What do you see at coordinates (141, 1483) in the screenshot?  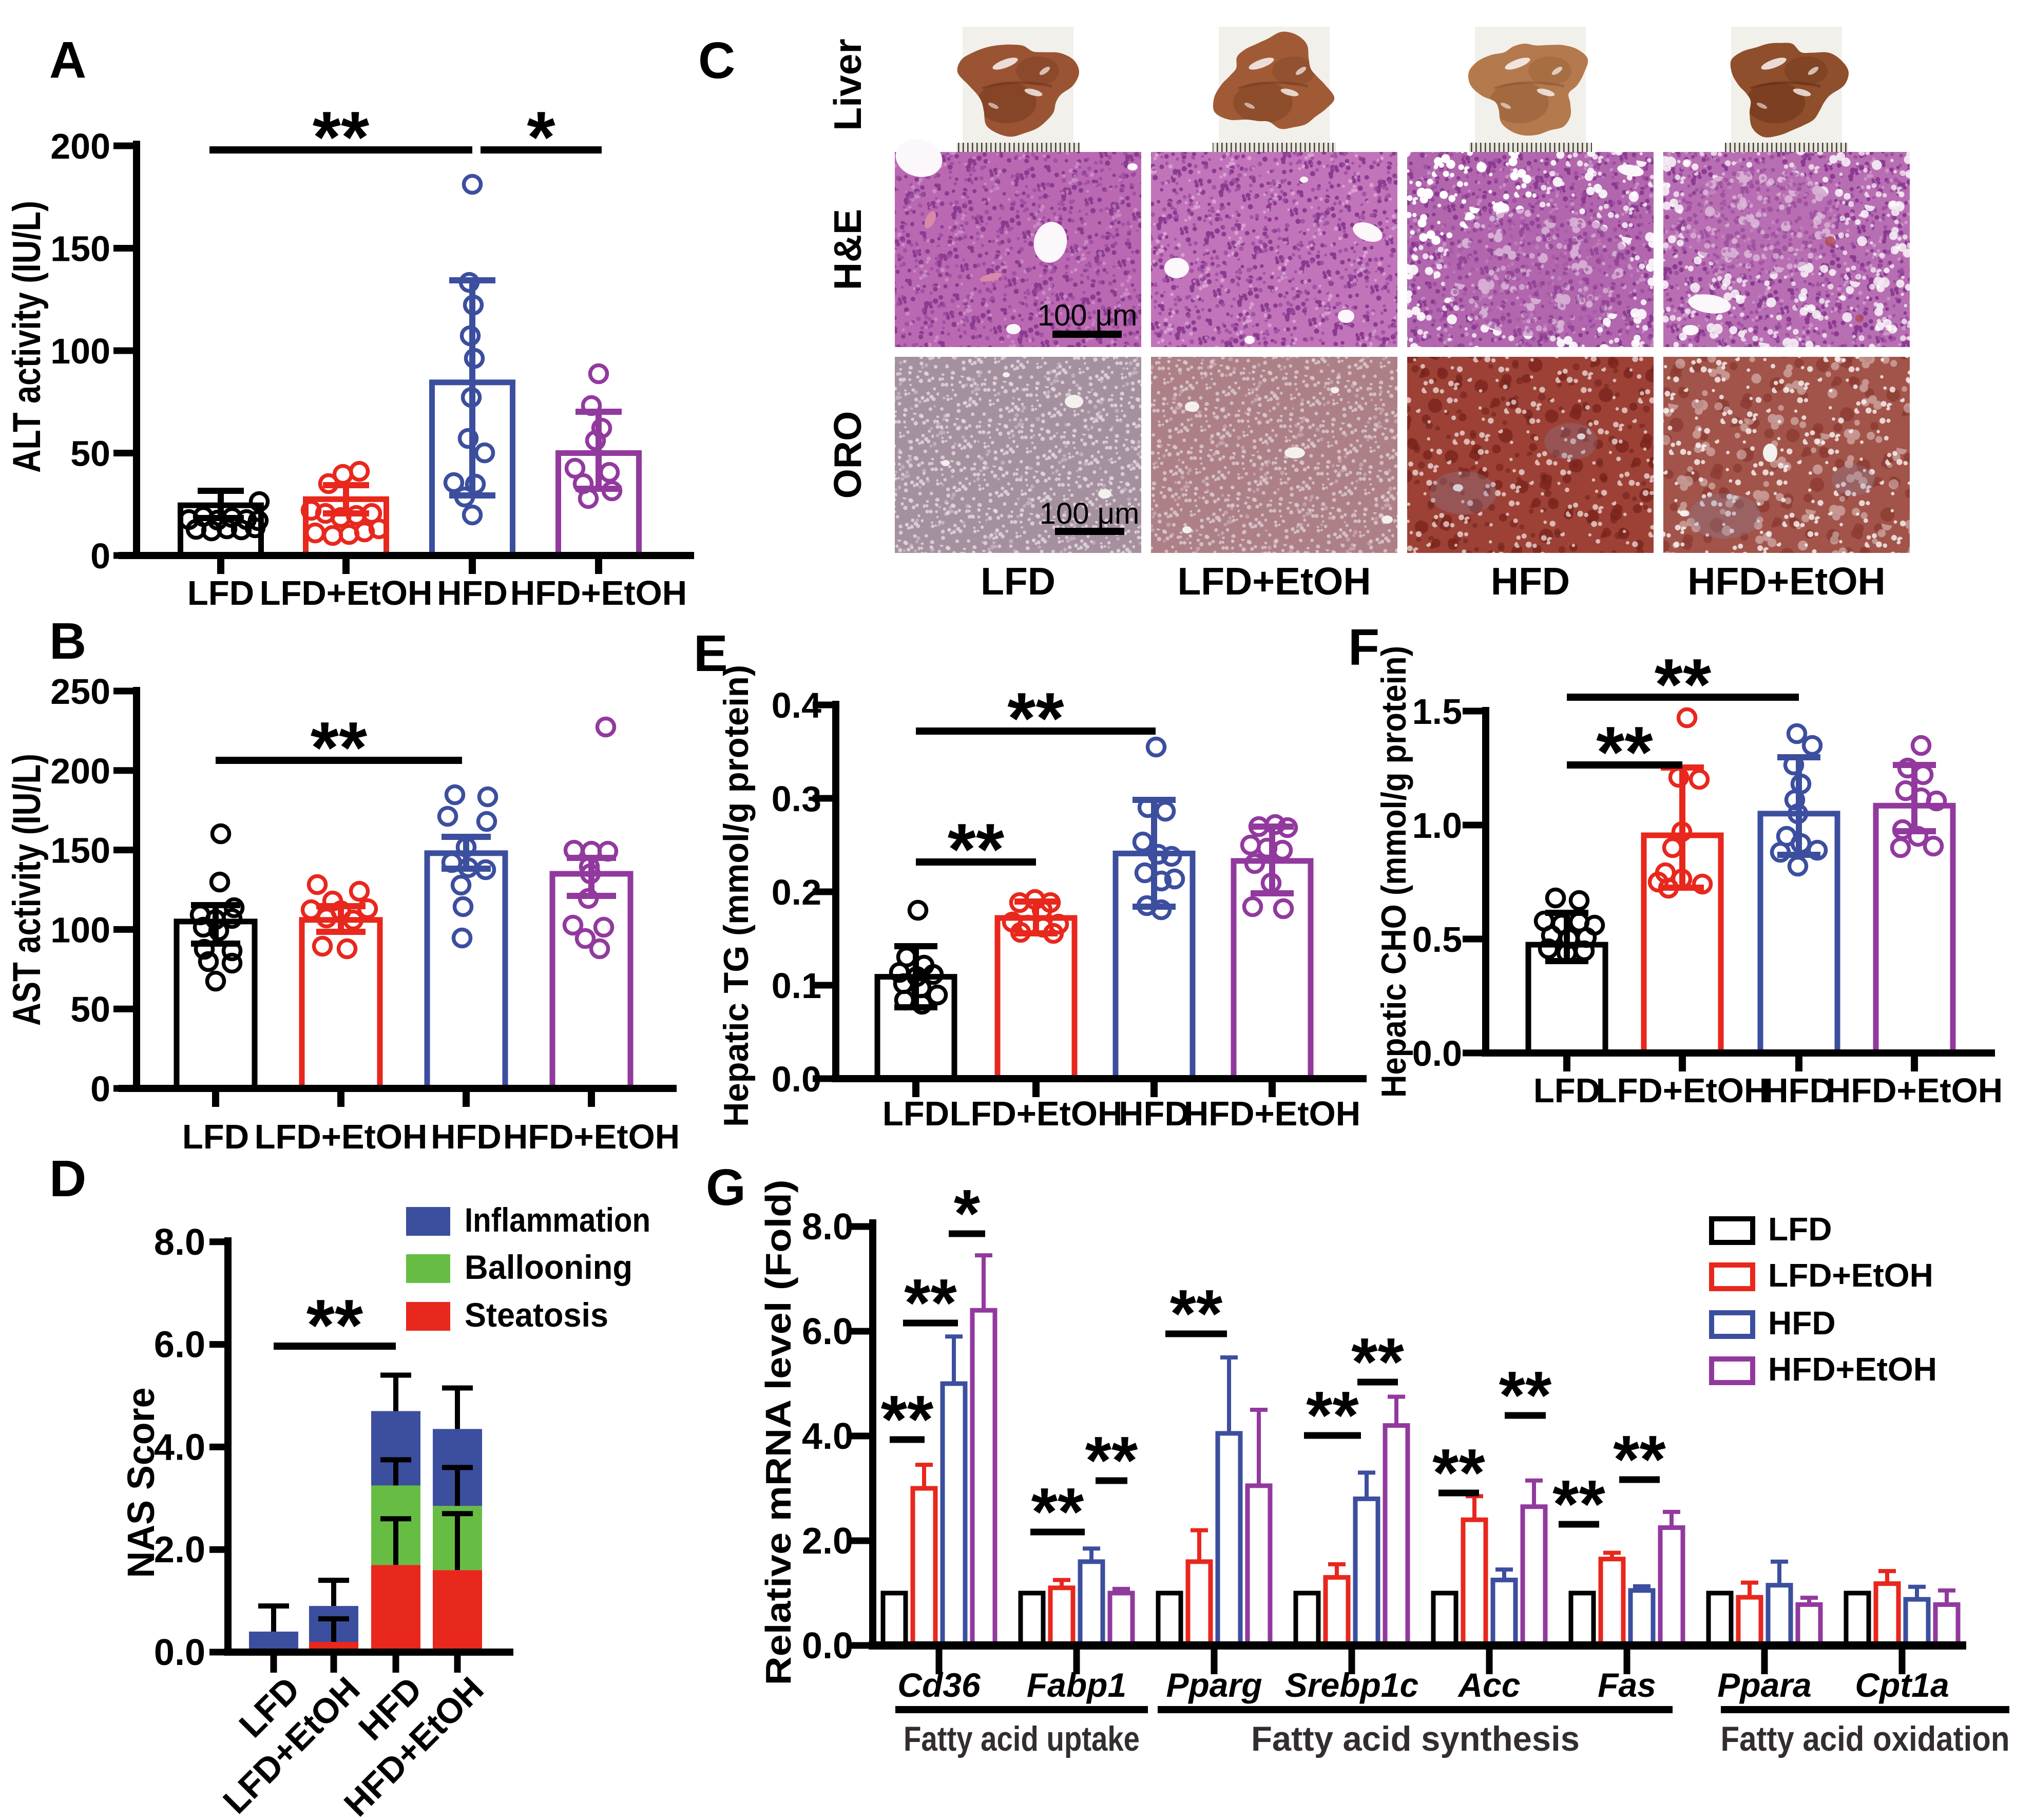 I see `svg-text: NAS Score` at bounding box center [141, 1483].